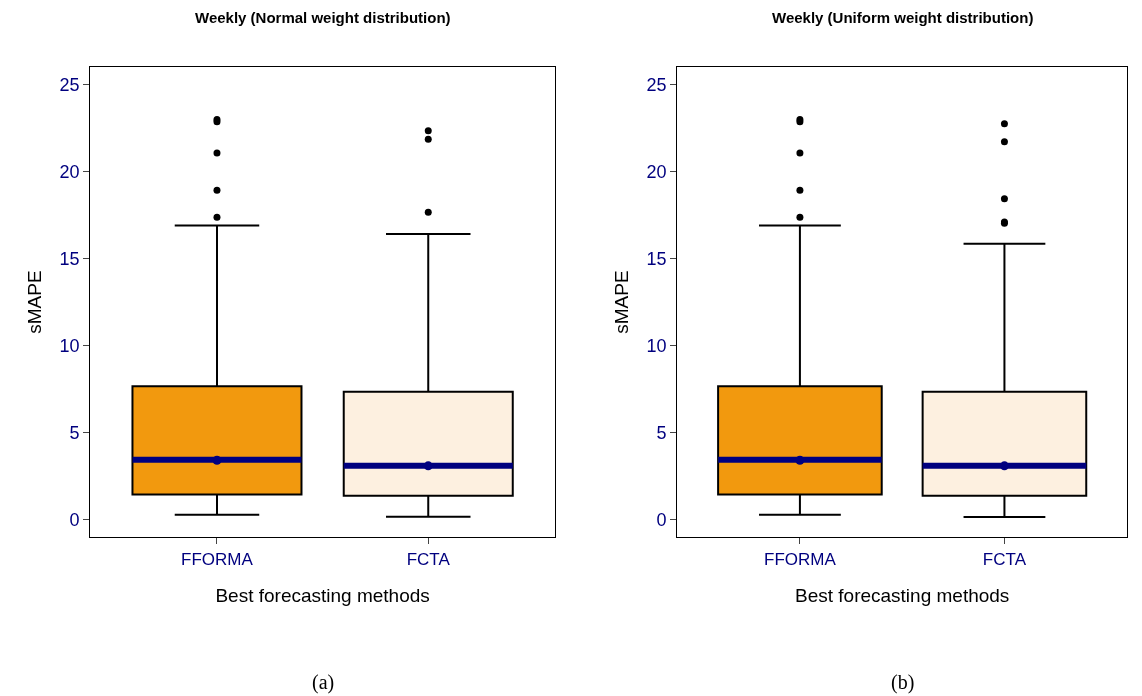 The image size is (1142, 696). Describe the element at coordinates (903, 682) in the screenshot. I see `text: (b)` at that location.